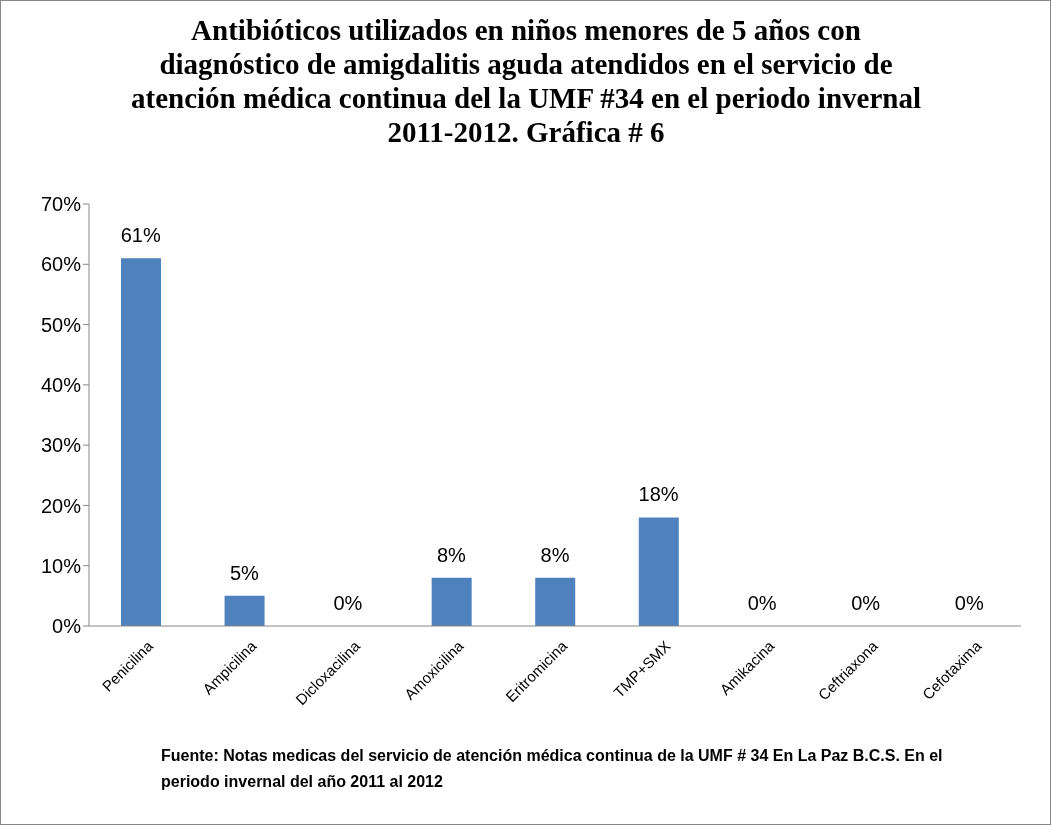 This screenshot has width=1051, height=825. I want to click on data-label: 5%, so click(244, 572).